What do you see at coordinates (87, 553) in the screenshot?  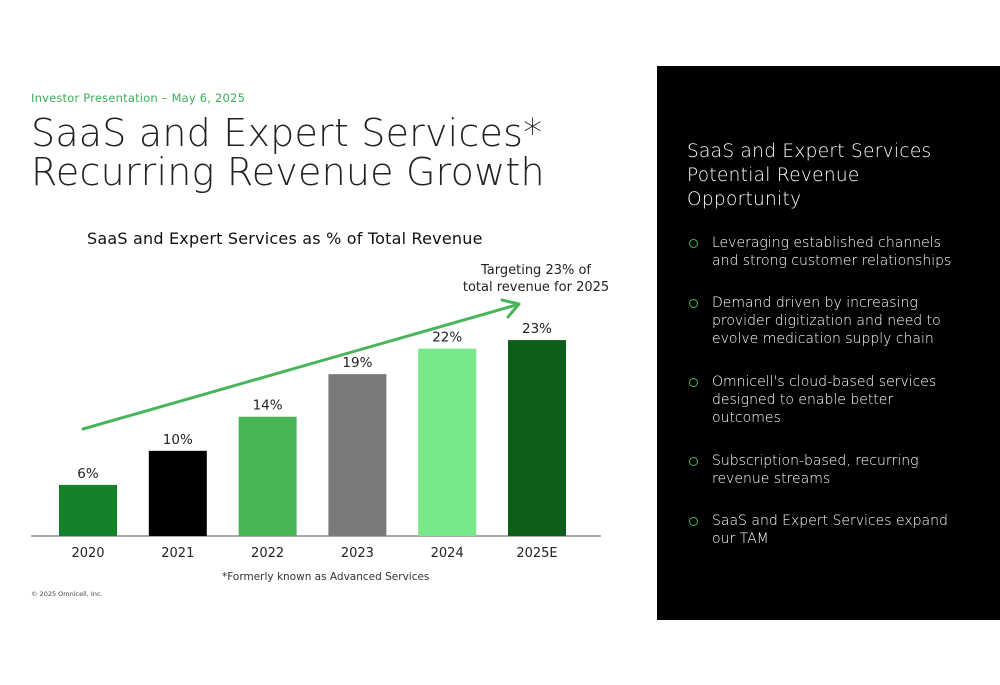 I see `x-tick-label: 2020` at bounding box center [87, 553].